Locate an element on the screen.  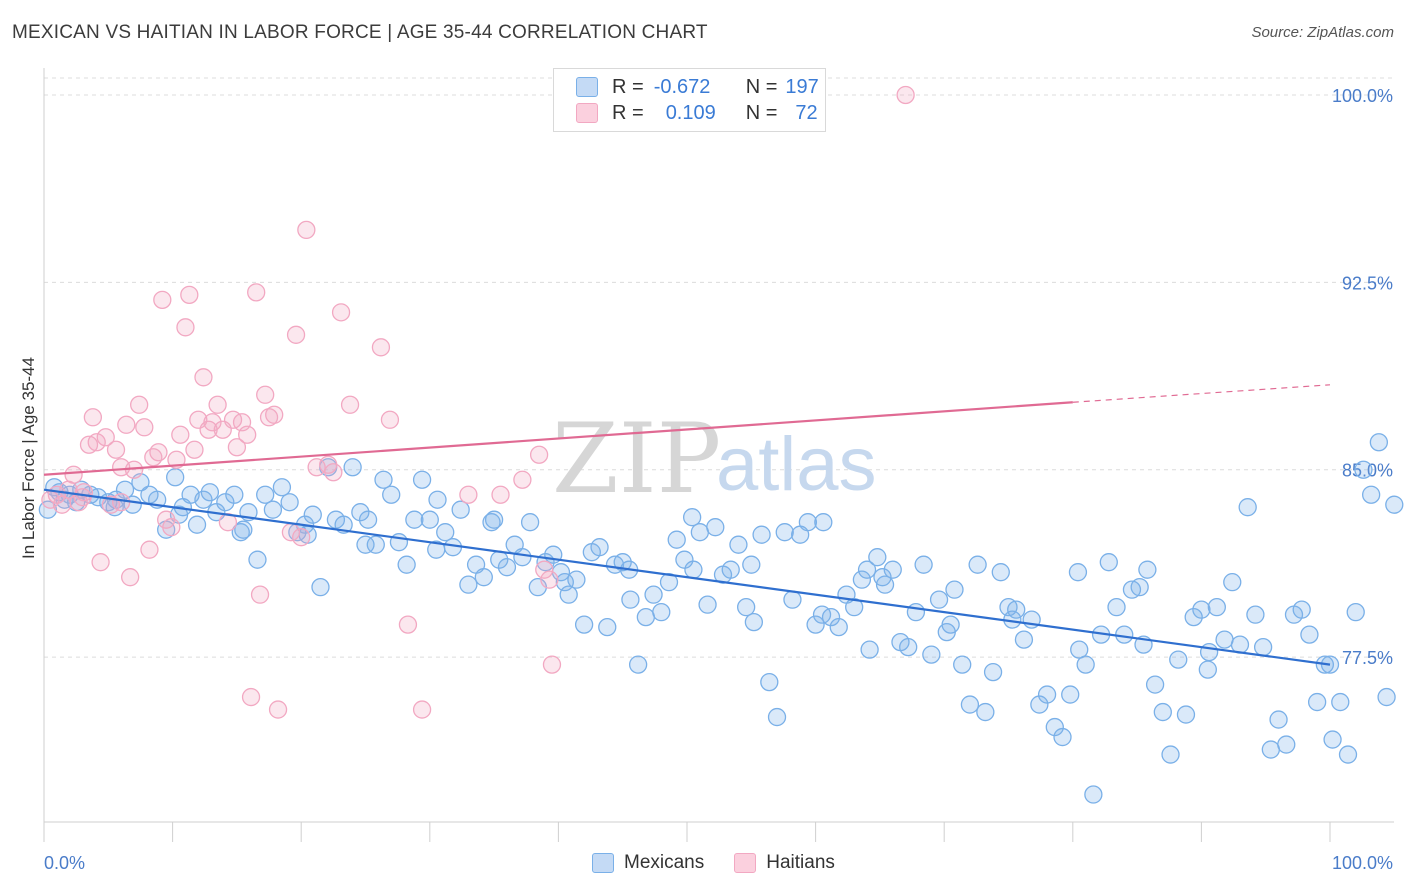
legend-label-mexicans: Mexicans is located at coordinates (664, 862).